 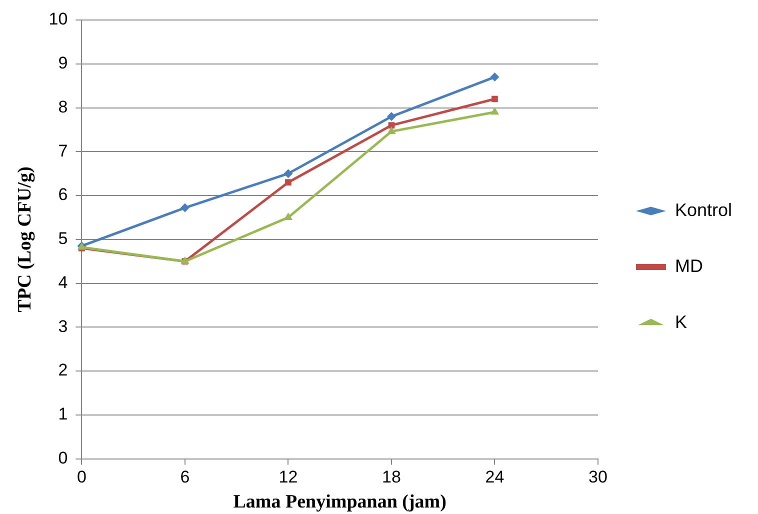 What do you see at coordinates (63, 150) in the screenshot?
I see `y-tick-label: 7` at bounding box center [63, 150].